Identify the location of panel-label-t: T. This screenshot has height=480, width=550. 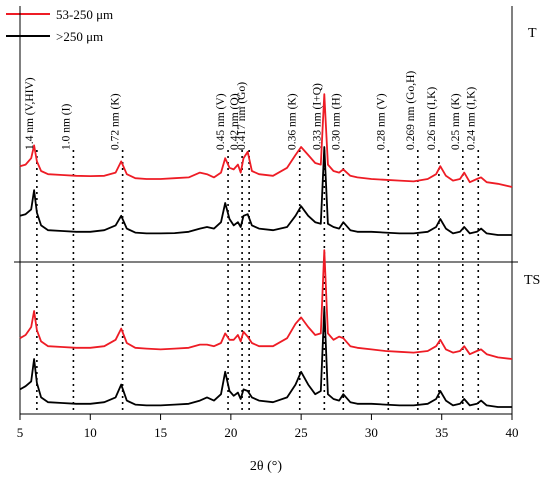
(532, 33).